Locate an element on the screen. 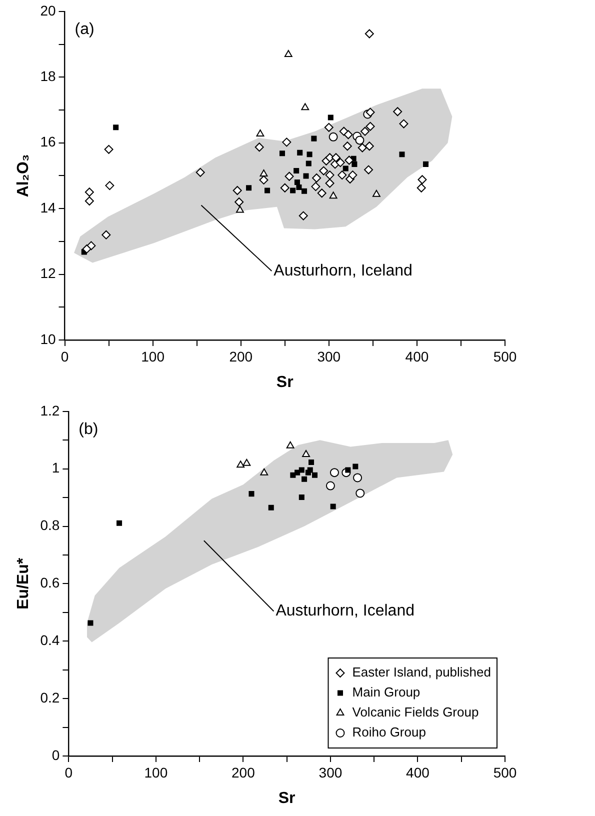 The height and width of the screenshot is (816, 595). annotation: (b) is located at coordinates (88, 429).